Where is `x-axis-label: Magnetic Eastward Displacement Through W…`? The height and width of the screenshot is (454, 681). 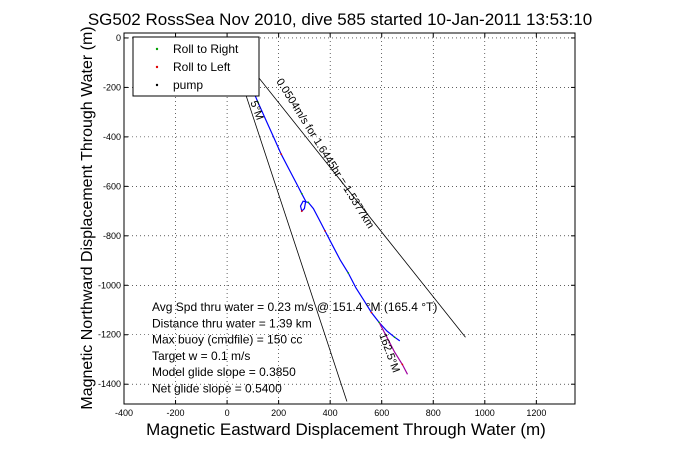
x-axis-label: Magnetic Eastward Displacement Through W… is located at coordinates (346, 429).